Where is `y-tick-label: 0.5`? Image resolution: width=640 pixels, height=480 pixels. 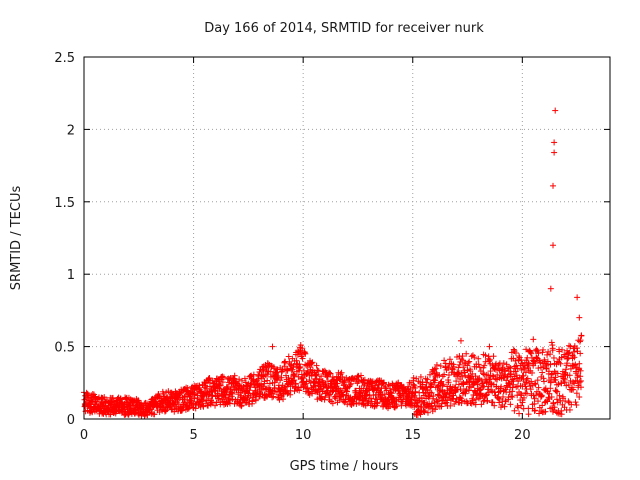
y-tick-label: 0.5 is located at coordinates (64, 348).